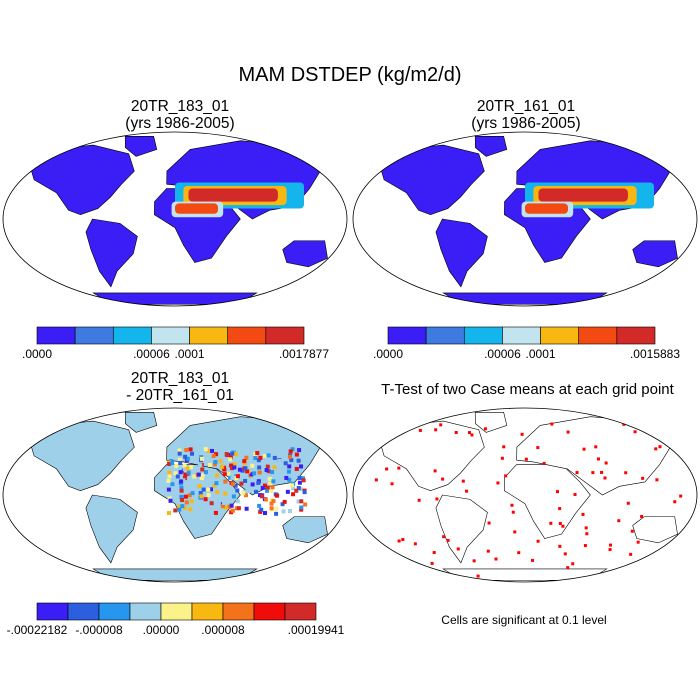 Image resolution: width=700 pixels, height=700 pixels. Describe the element at coordinates (180, 115) in the screenshot. I see `panel1-title: 20TR_183_01 (yrs 1986-2005)` at that location.